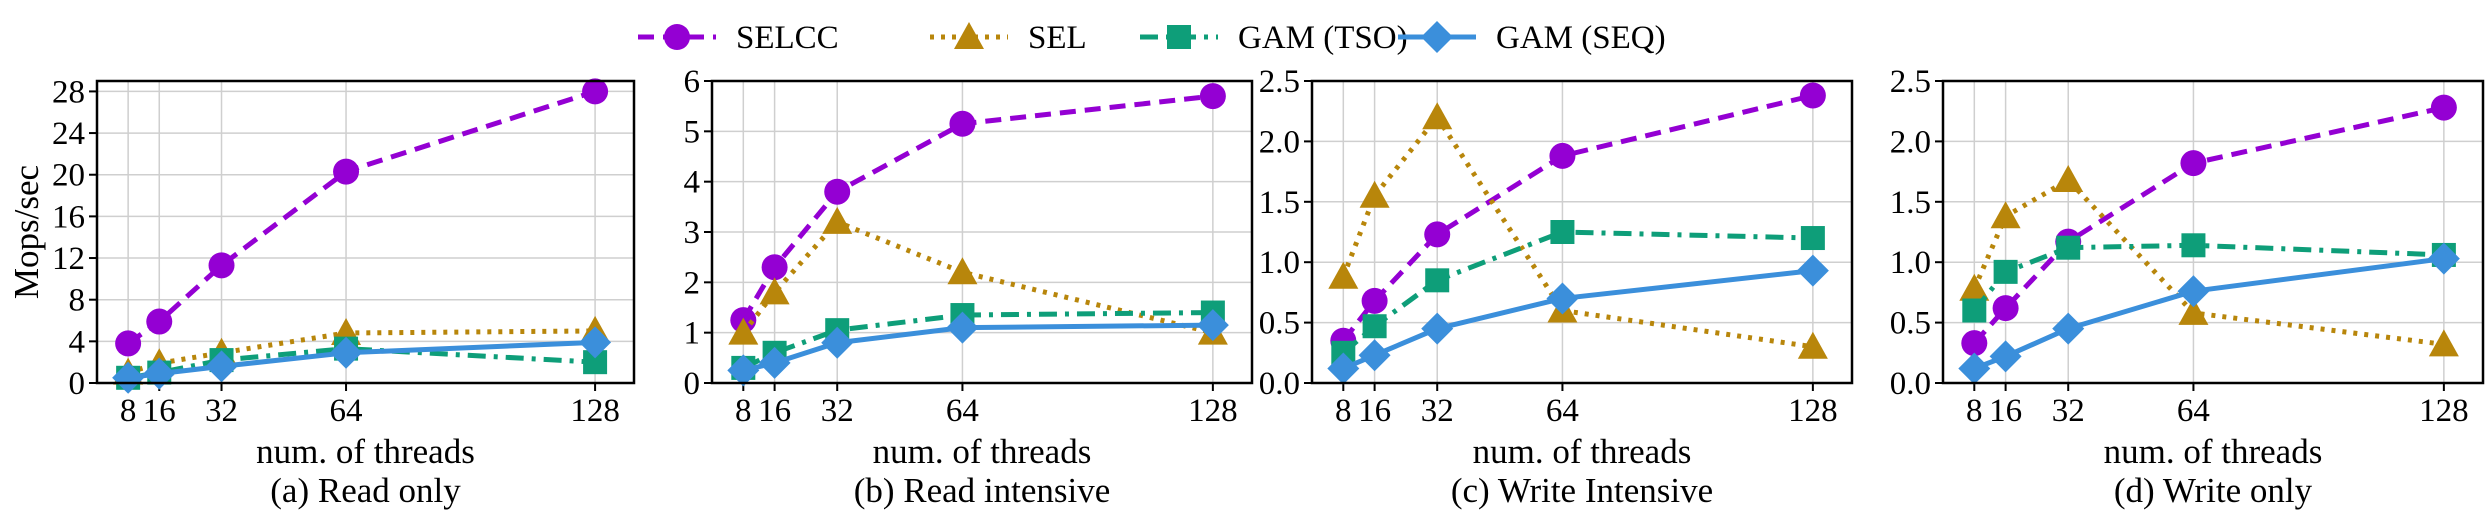  Describe the element at coordinates (1910, 203) in the screenshot. I see `y-tick-label: 1.5` at that location.